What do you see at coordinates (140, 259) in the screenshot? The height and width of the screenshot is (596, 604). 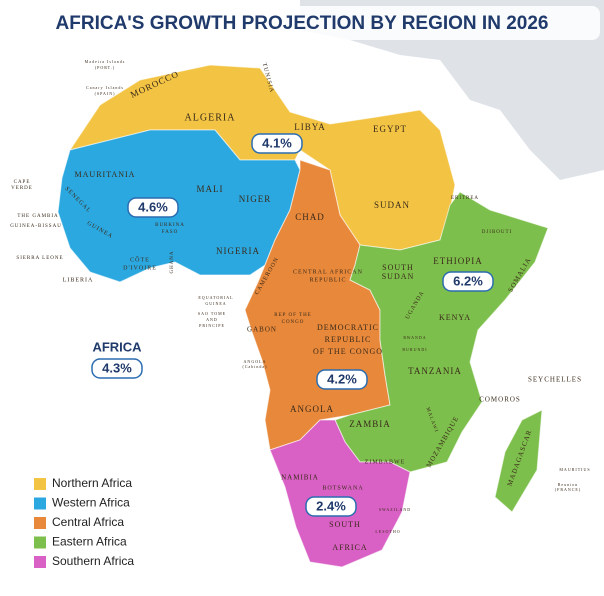 I see `country-label: CÔTE` at bounding box center [140, 259].